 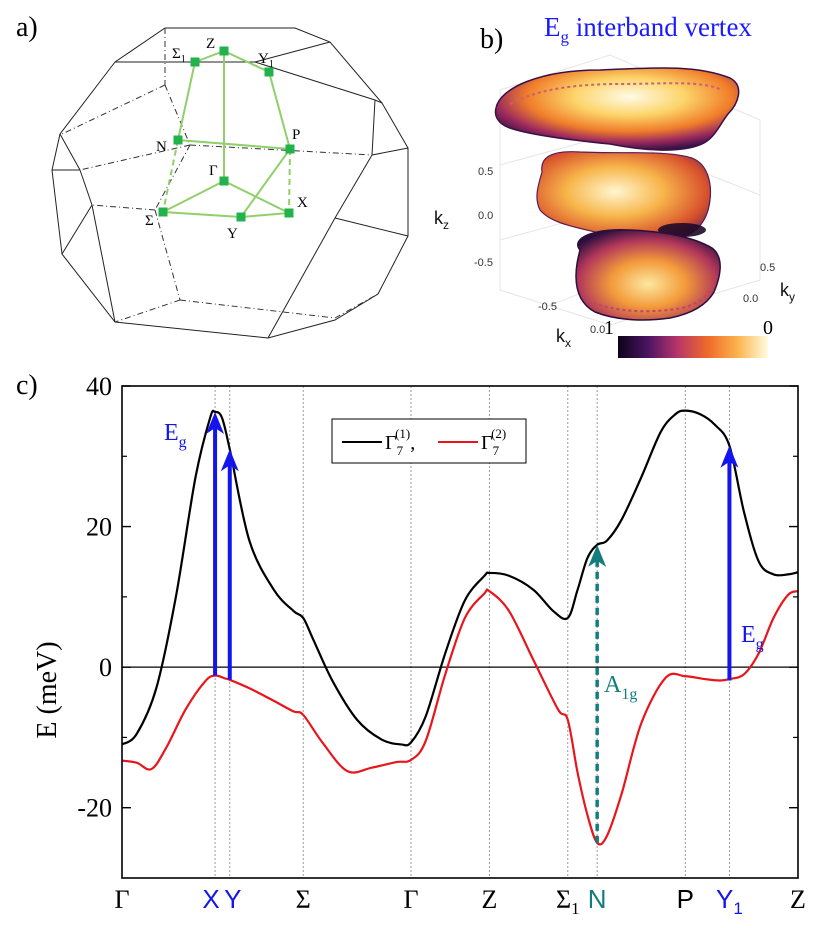 What do you see at coordinates (226, 134) in the screenshot?
I see `symmetry-path` at bounding box center [226, 134].